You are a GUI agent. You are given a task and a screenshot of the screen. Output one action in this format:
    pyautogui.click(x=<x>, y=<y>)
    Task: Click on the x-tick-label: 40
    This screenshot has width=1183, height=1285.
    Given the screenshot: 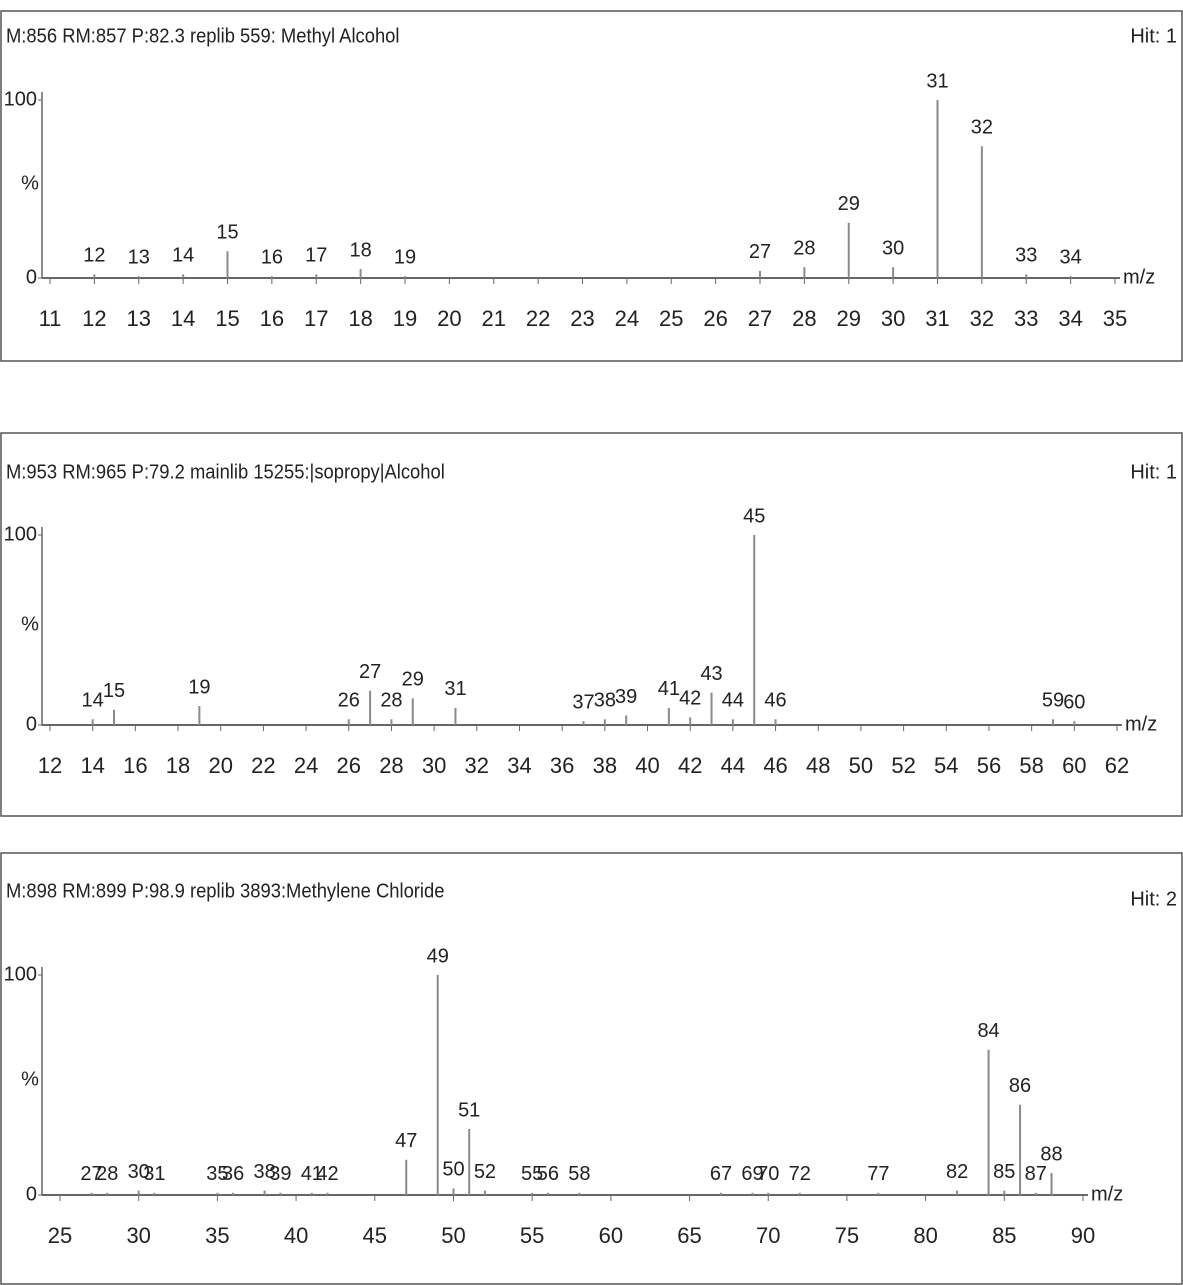 What is the action you would take?
    pyautogui.click(x=296, y=1235)
    